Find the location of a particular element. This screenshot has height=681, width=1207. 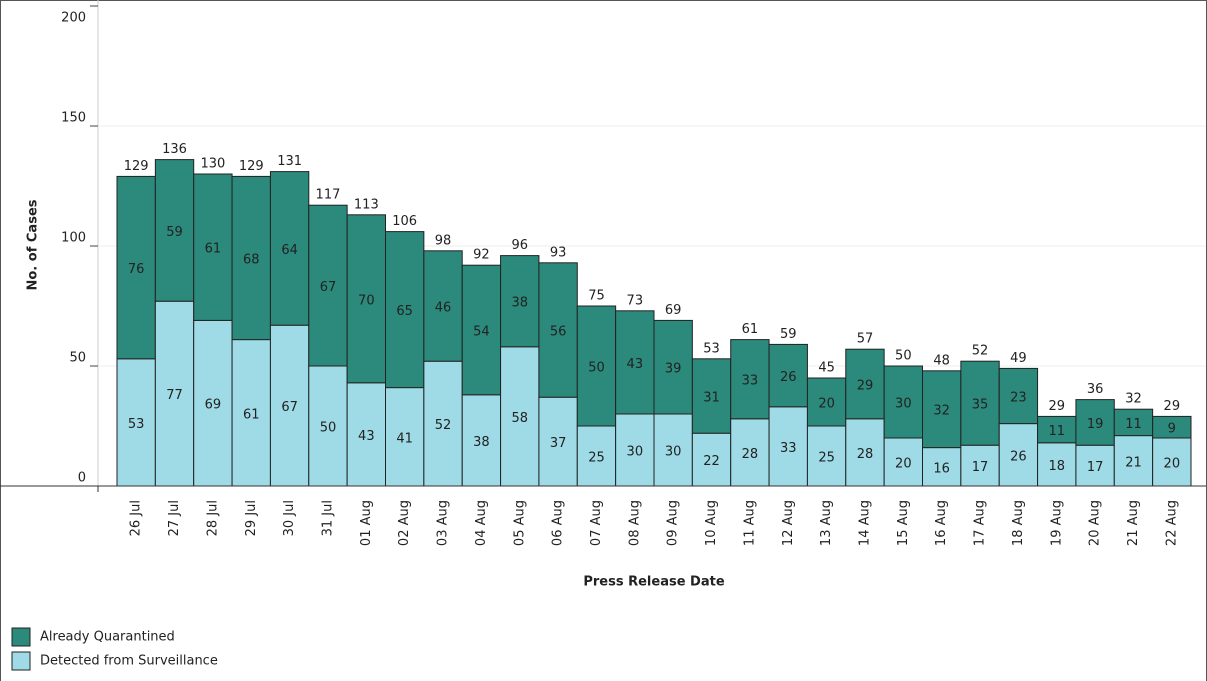

total-label: 106 is located at coordinates (404, 221).